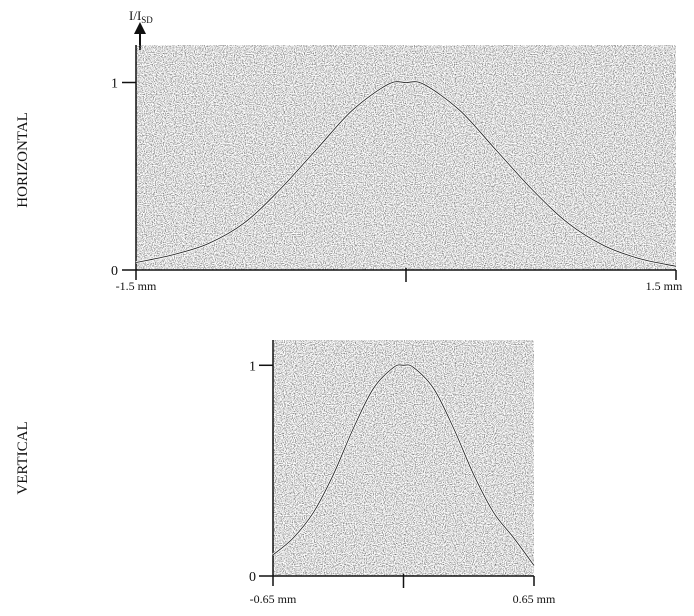 The width and height of the screenshot is (694, 616). I want to click on vertical-panel-label: VERTICAL, so click(23, 457).